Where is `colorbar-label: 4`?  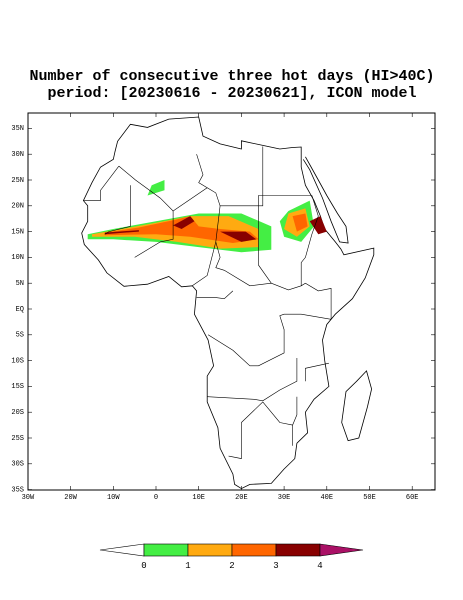
colorbar-label: 4 is located at coordinates (319, 566).